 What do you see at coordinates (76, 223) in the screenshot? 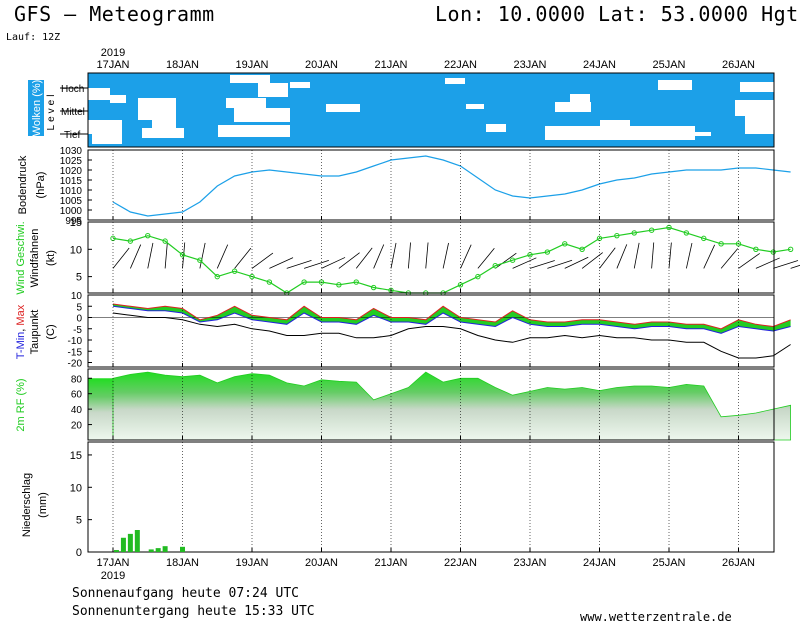
I see `y-tick-label: 15` at bounding box center [76, 223].